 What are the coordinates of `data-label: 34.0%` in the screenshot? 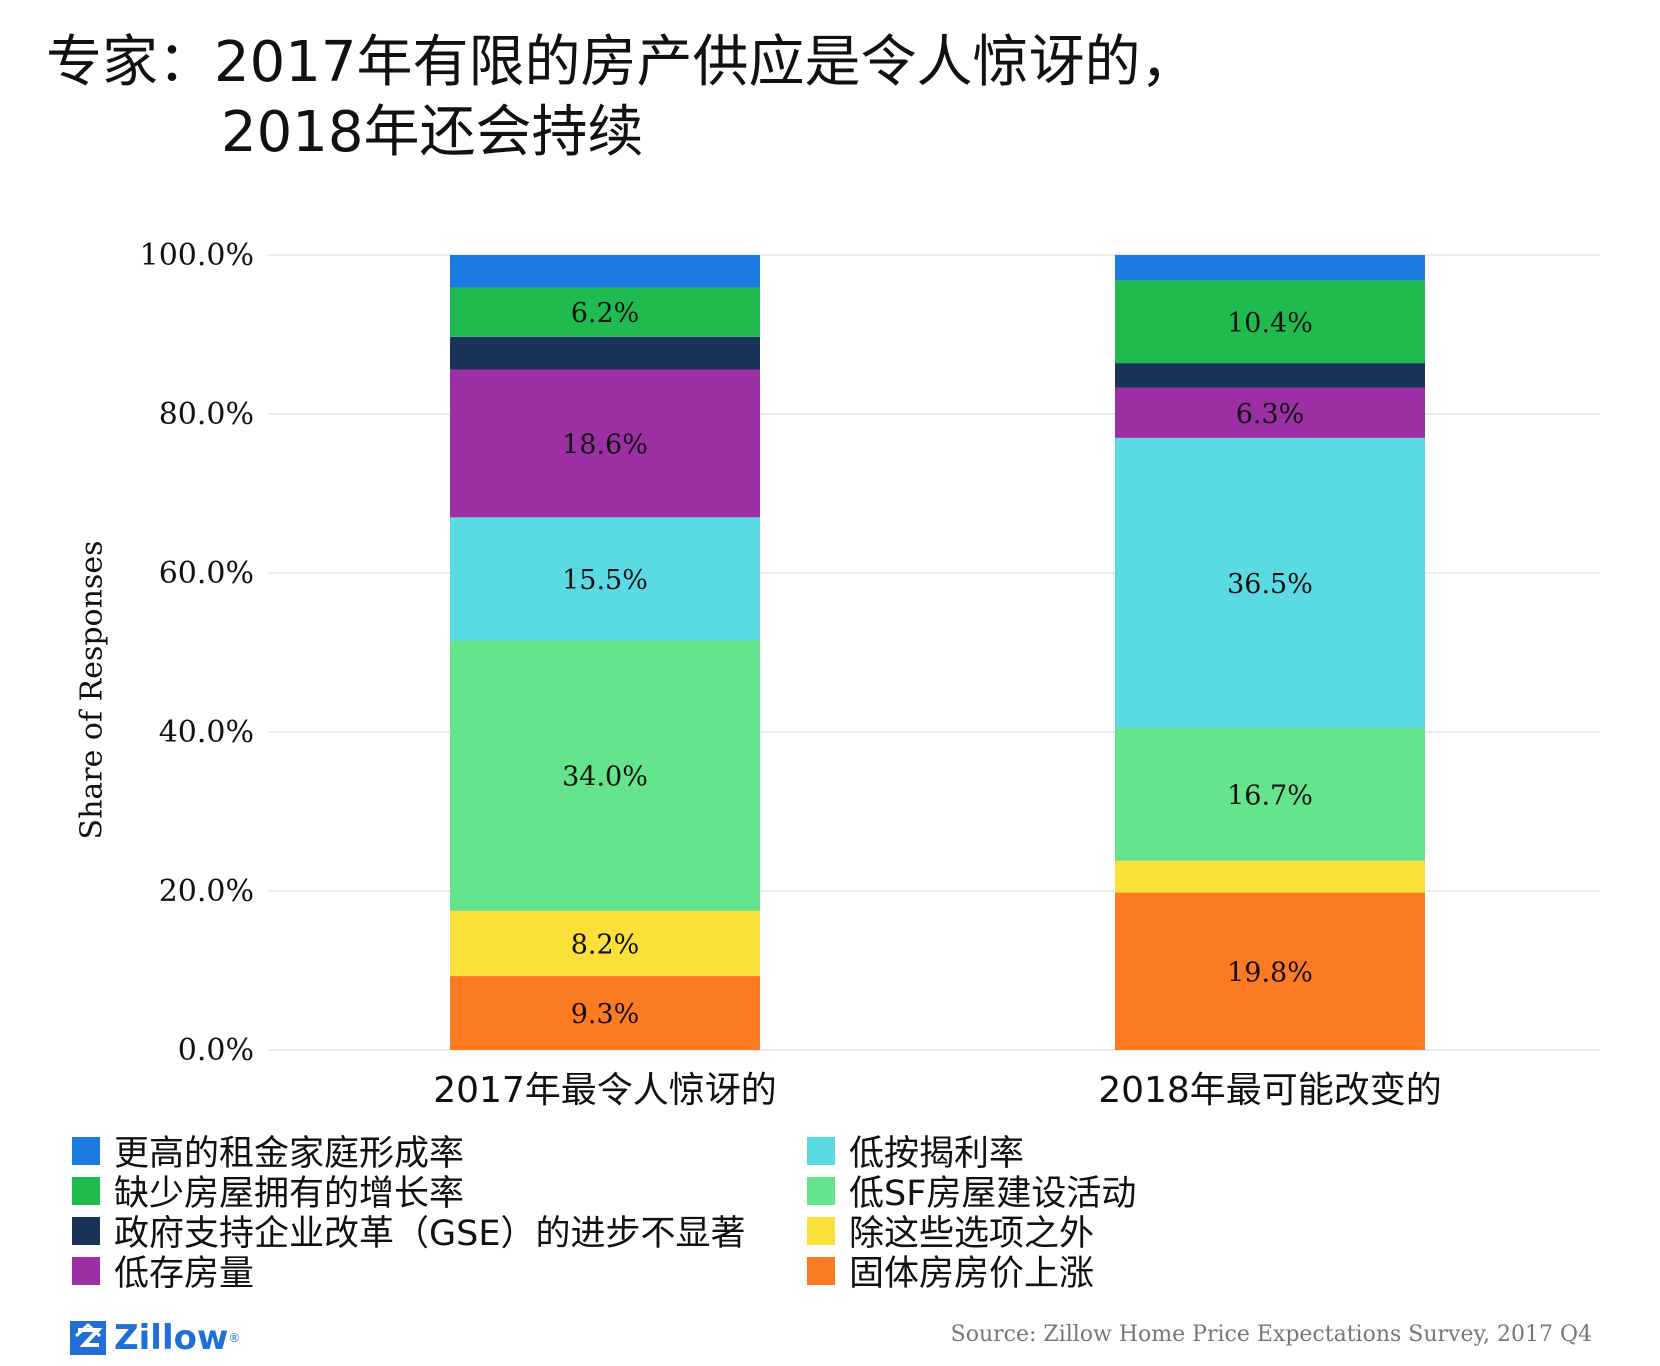 It's located at (605, 777).